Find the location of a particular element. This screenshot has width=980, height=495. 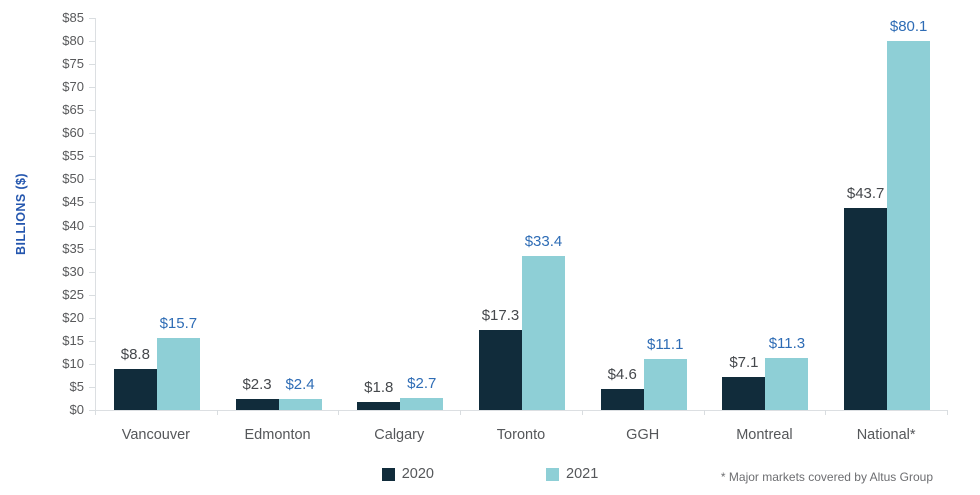

y-tick-label: $55 is located at coordinates (73, 156).